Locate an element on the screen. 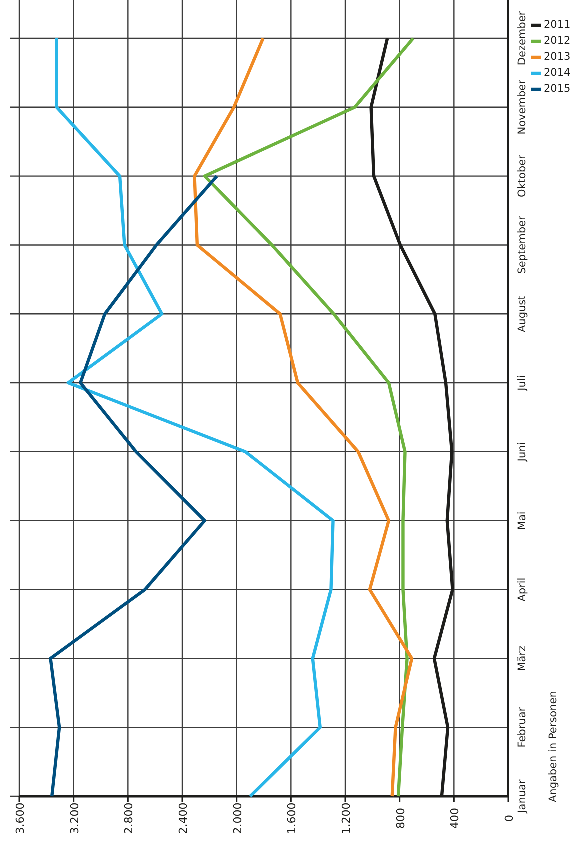  x-tick-label: 3.200 is located at coordinates (75, 818).